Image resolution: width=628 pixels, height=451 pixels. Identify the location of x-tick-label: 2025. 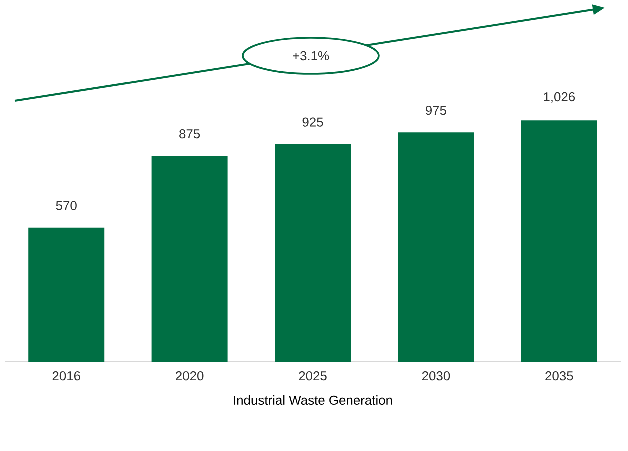
(313, 376).